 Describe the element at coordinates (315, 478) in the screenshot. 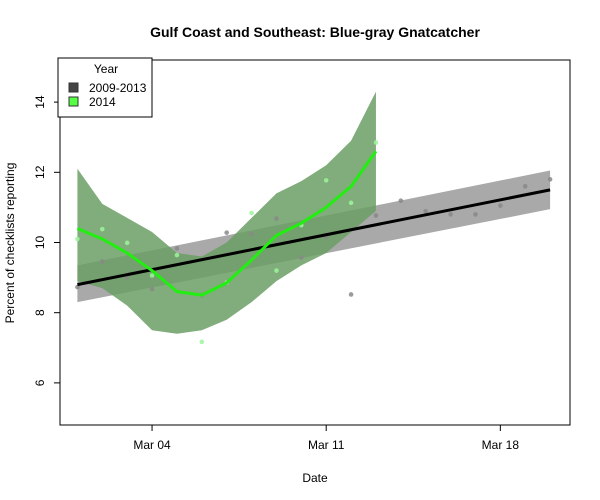

I see `x-axis-label: Date` at that location.